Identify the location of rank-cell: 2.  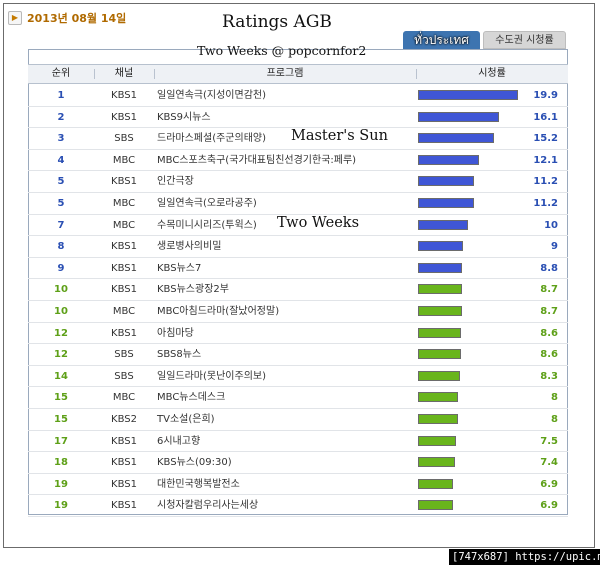
(61, 117).